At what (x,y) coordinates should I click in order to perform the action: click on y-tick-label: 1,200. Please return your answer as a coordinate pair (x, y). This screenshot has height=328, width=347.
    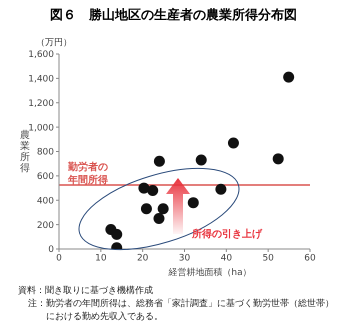
    Looking at the image, I should click on (41, 103).